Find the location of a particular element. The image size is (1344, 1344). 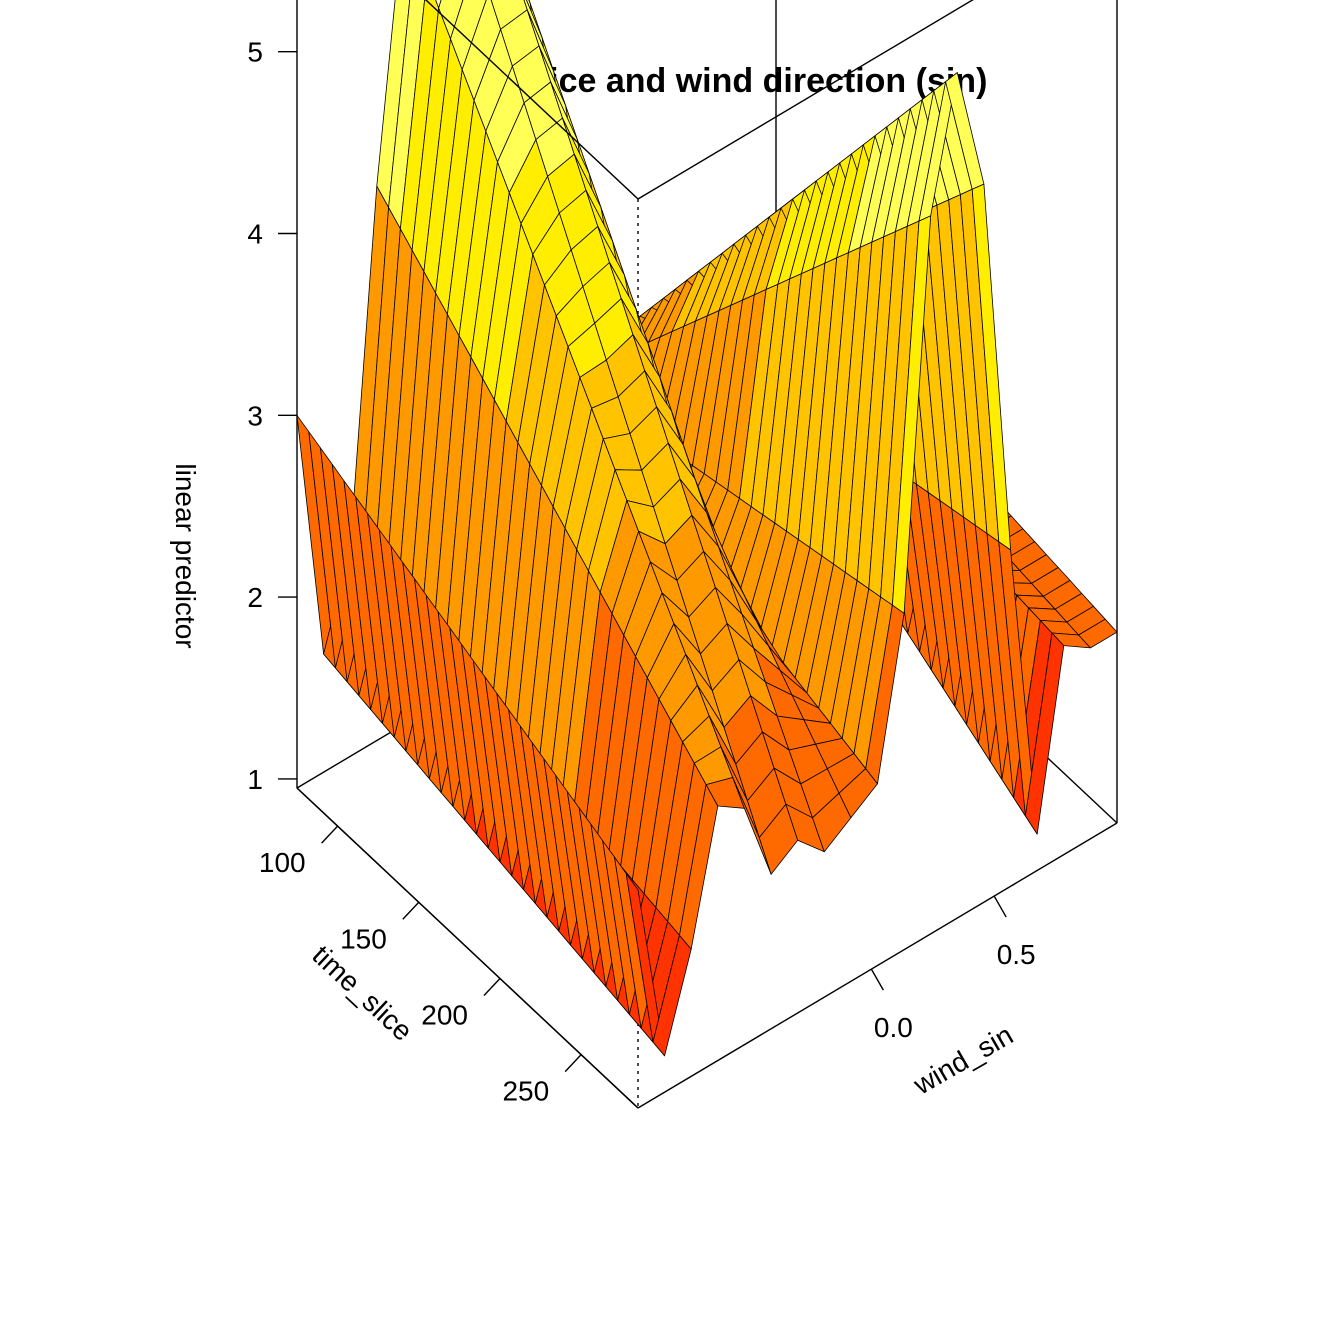

z-tick-label: 3 is located at coordinates (255, 415).